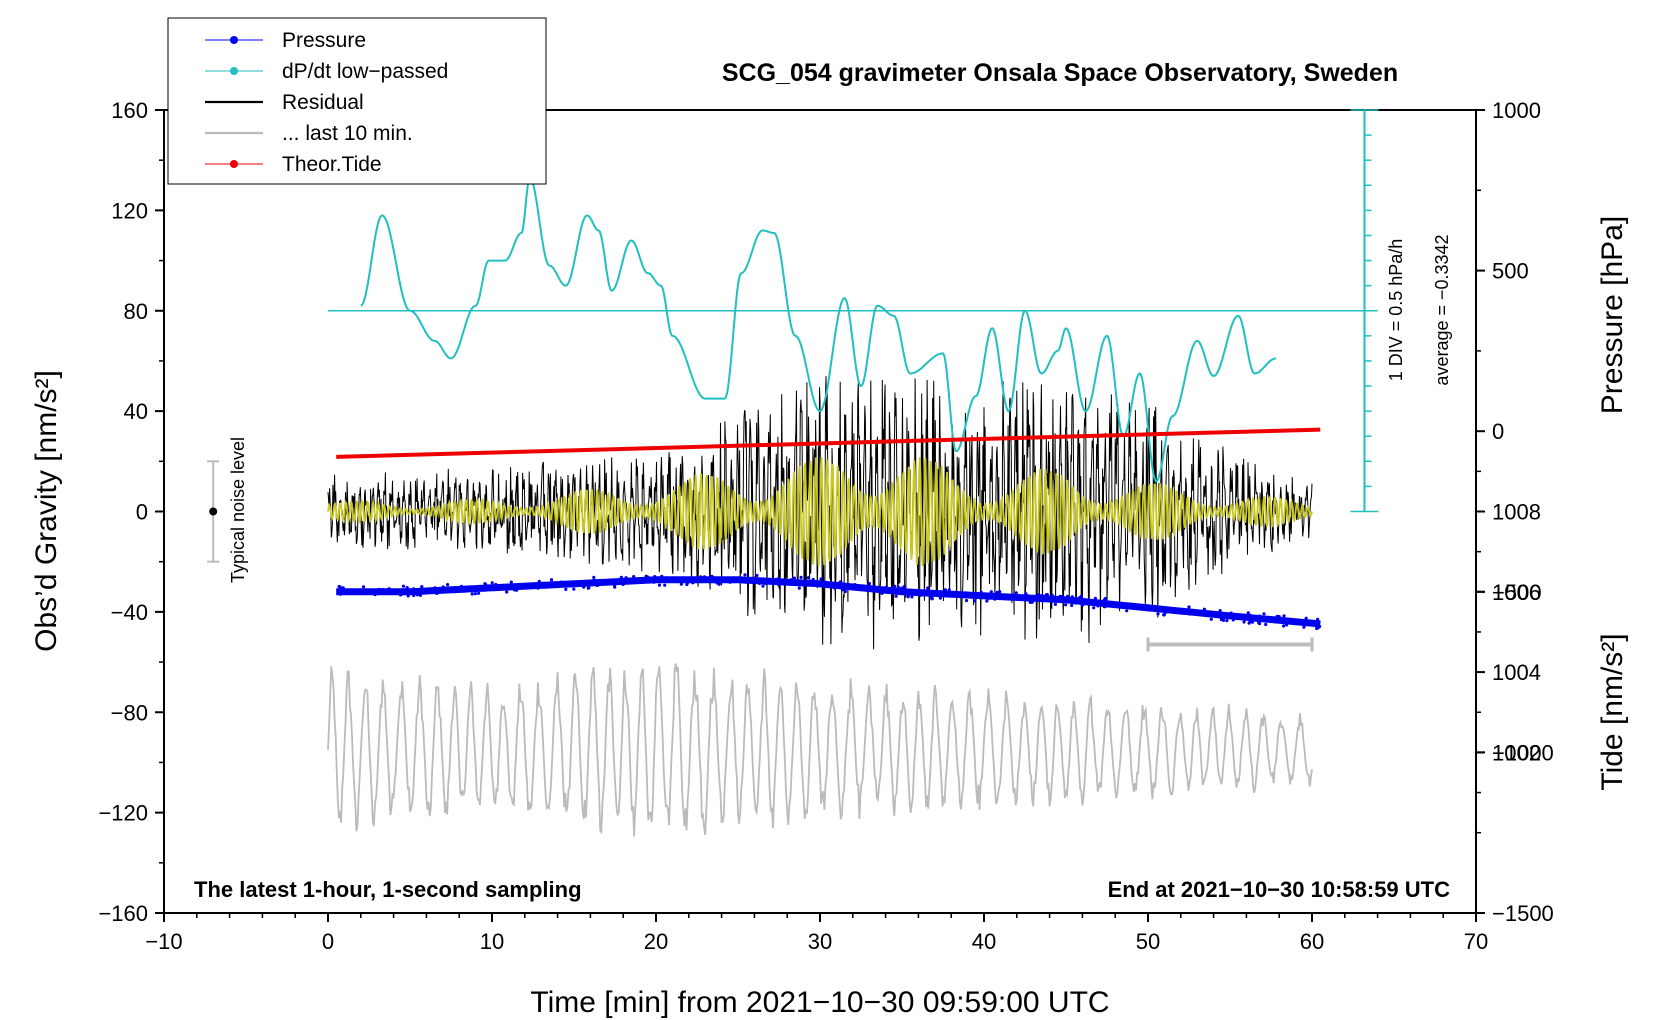  Describe the element at coordinates (1516, 672) in the screenshot. I see `pressure-tick-label: 1004` at that location.